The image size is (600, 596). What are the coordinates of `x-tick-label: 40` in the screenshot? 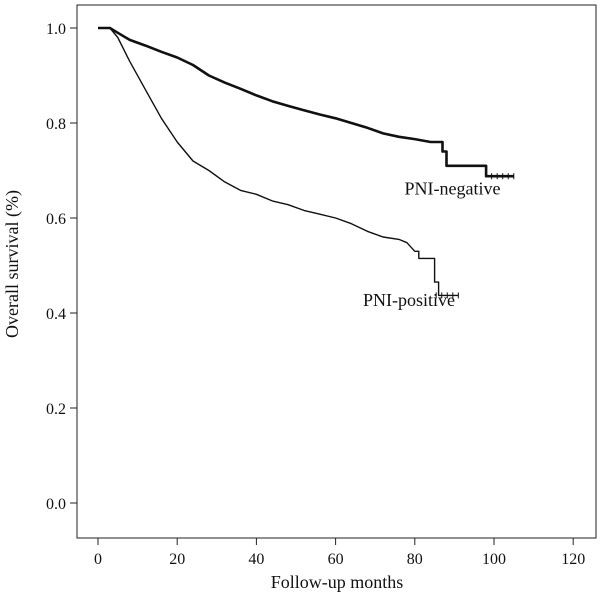 It's located at (256, 559).